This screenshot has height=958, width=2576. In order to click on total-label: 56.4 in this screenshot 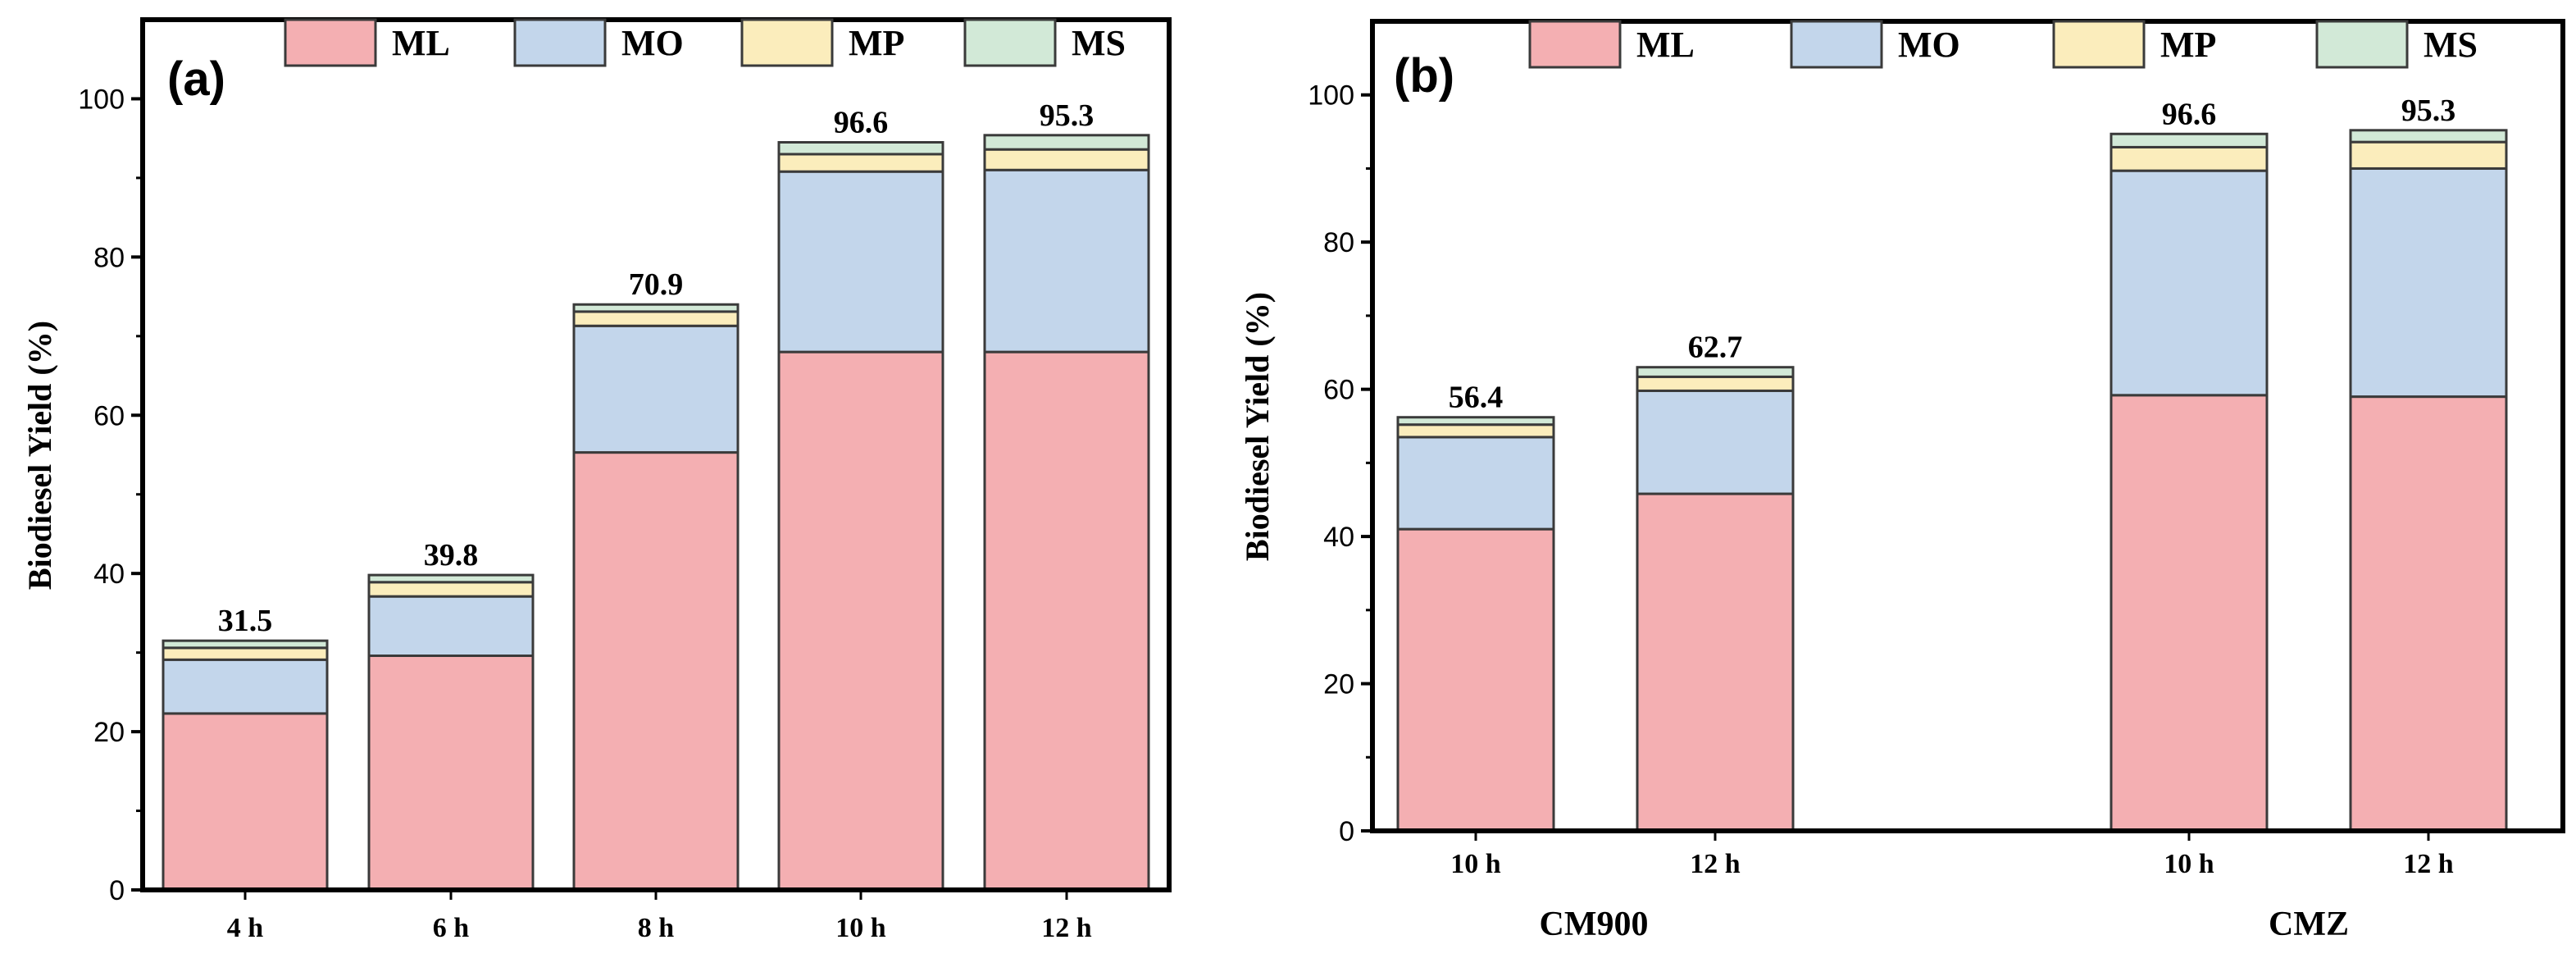, I will do `click(1476, 398)`.